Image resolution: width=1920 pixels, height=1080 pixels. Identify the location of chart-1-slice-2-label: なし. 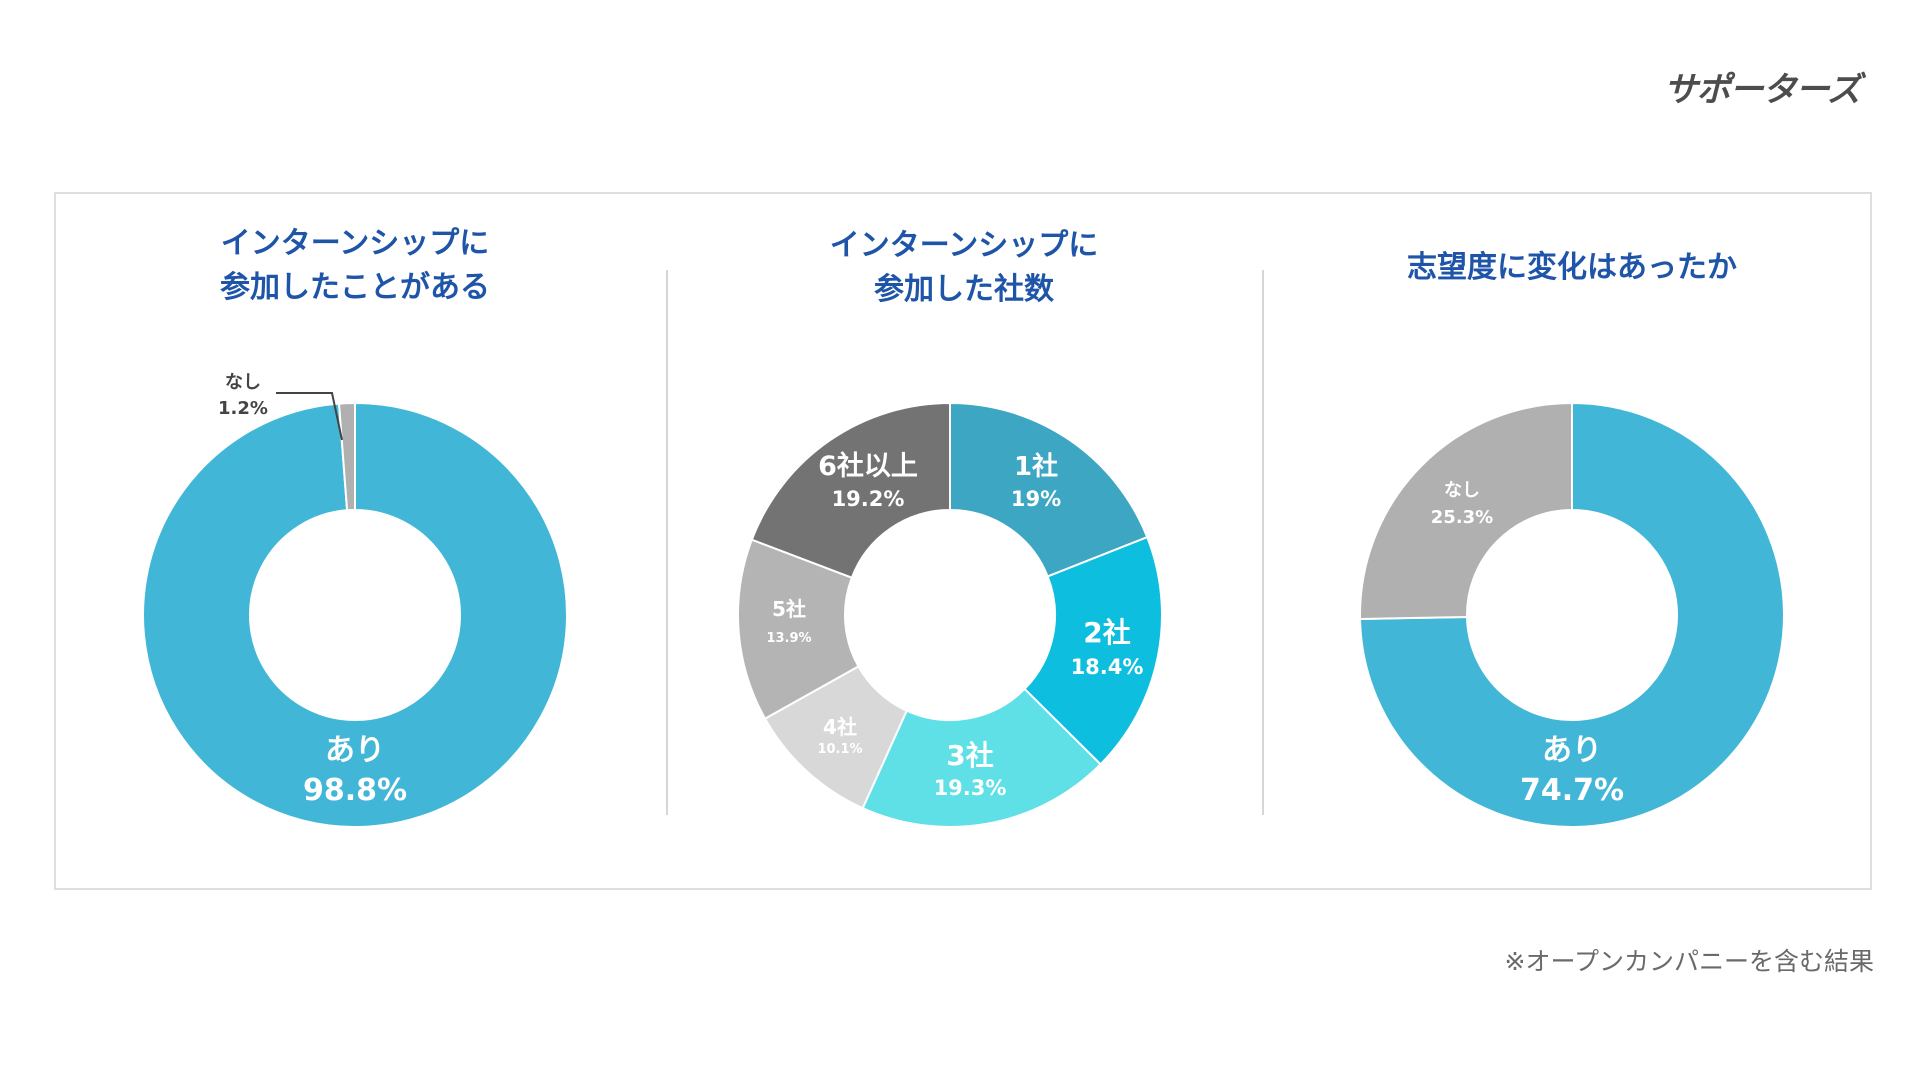
(243, 382).